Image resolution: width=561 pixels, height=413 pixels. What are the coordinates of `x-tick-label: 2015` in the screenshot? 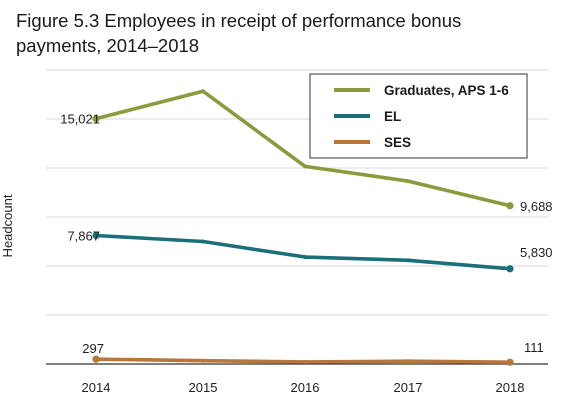 It's located at (203, 387).